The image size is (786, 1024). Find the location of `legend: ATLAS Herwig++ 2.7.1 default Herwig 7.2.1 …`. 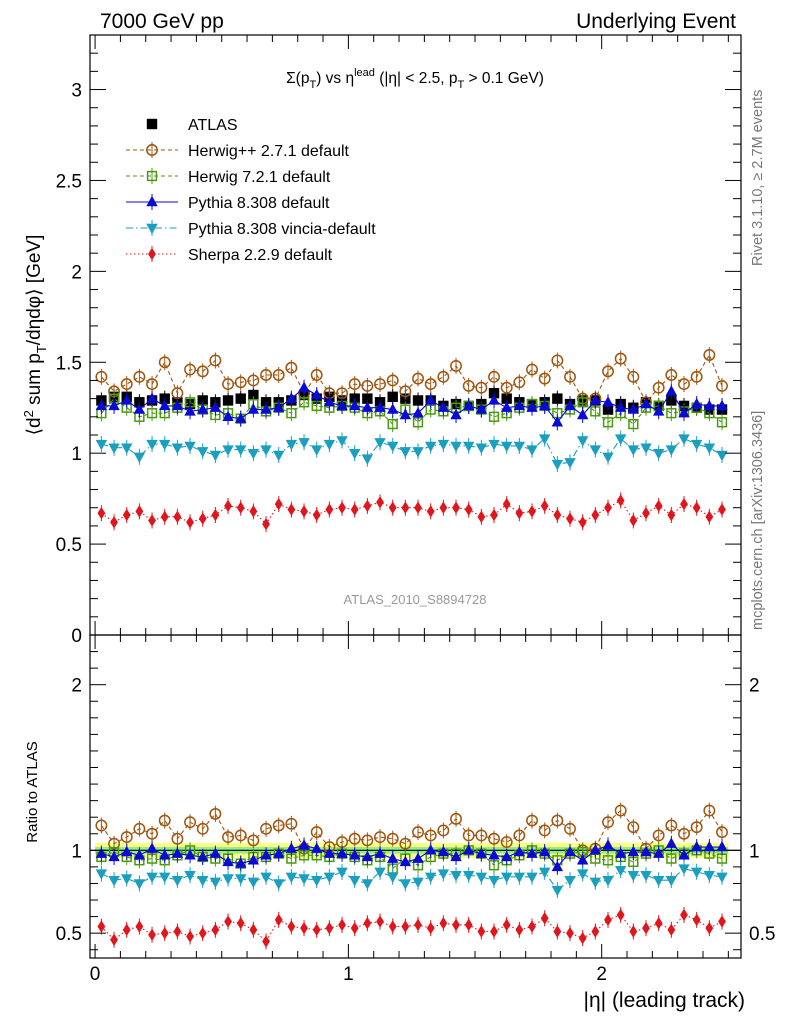

legend: ATLAS Herwig++ 2.7.1 default Herwig 7.2.1 … is located at coordinates (251, 190).